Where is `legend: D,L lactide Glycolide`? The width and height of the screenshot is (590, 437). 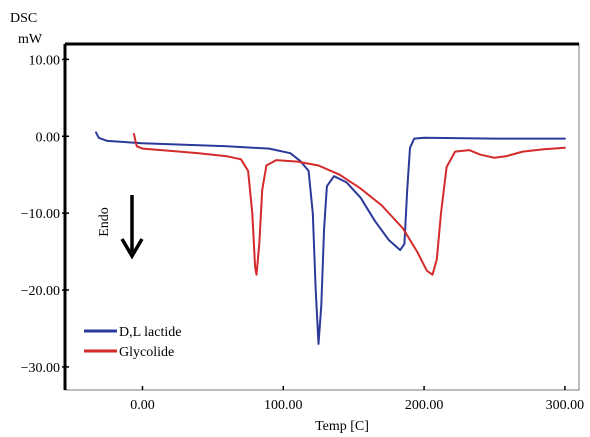 legend: D,L lactide Glycolide is located at coordinates (132, 342).